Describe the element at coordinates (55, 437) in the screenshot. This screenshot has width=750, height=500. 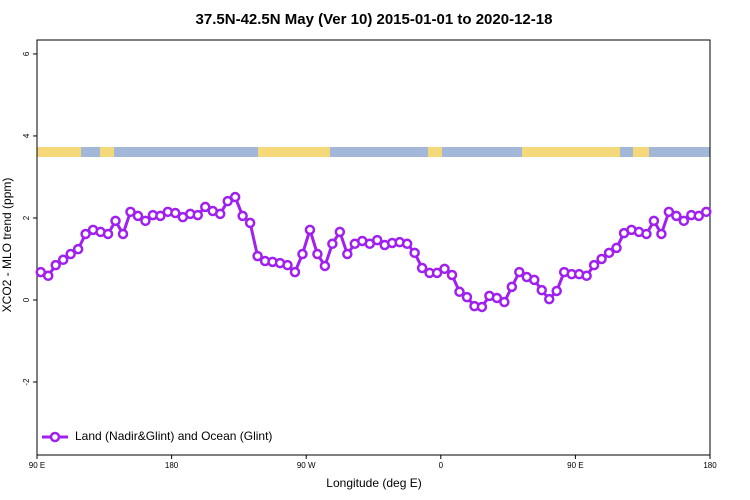
I see `legend-marker` at that location.